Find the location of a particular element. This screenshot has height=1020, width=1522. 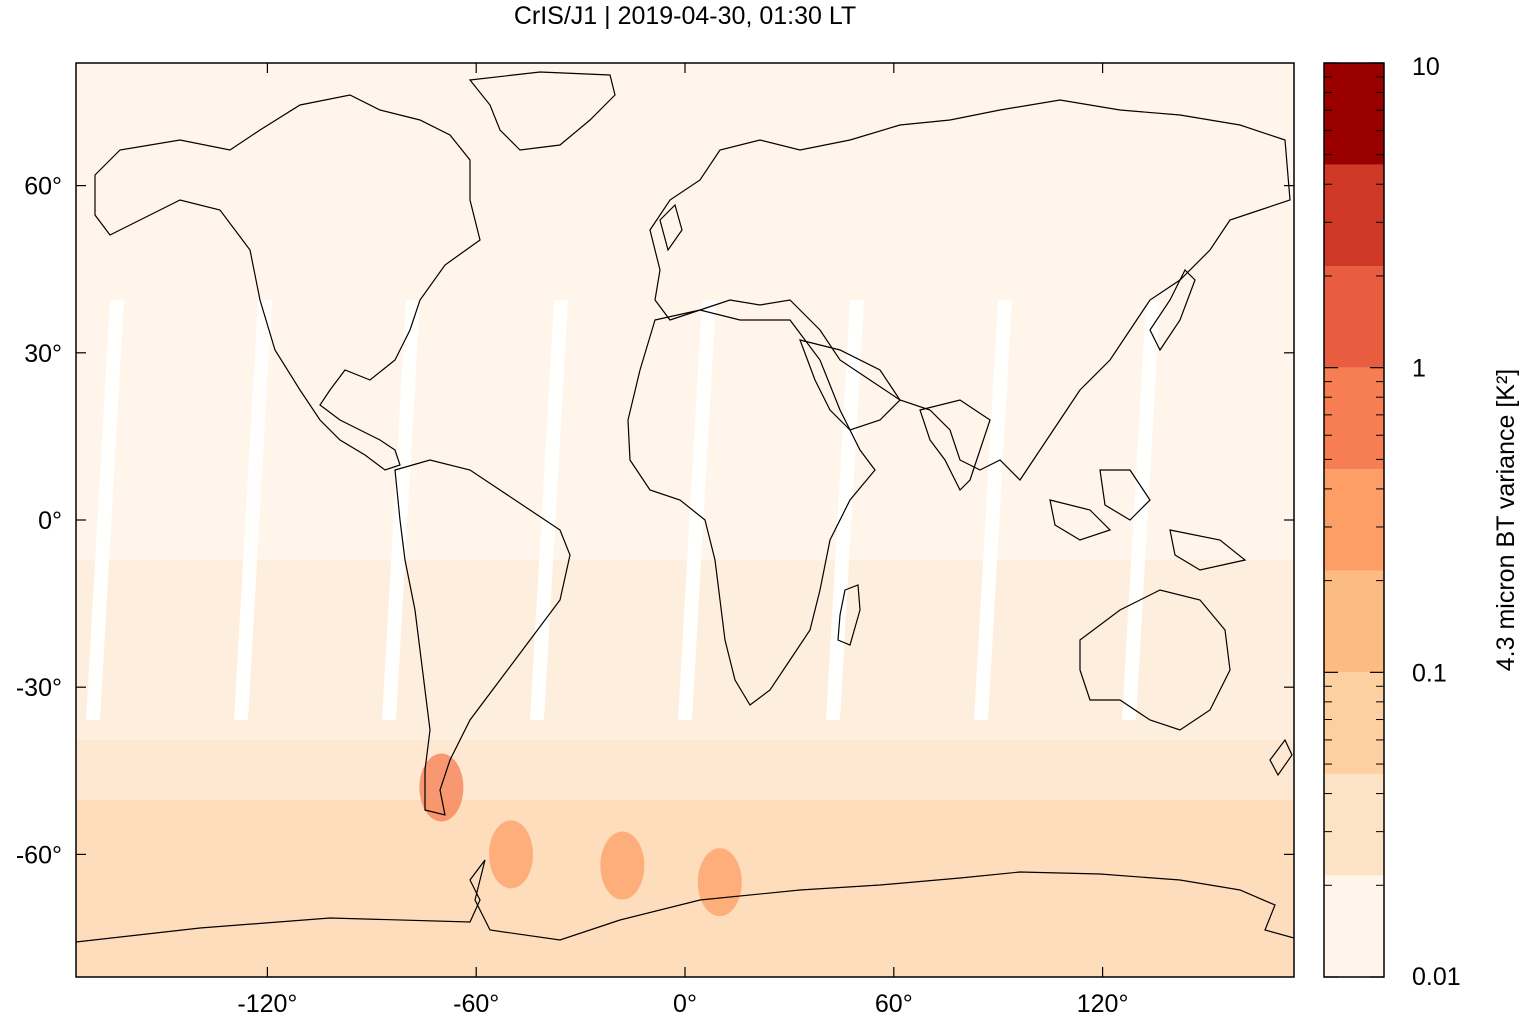

colorbar-tick-label: 10 is located at coordinates (1426, 67).